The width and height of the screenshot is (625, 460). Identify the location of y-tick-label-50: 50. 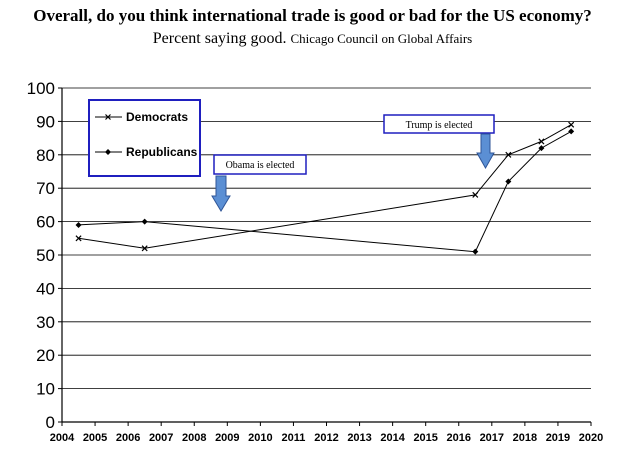
(45, 255).